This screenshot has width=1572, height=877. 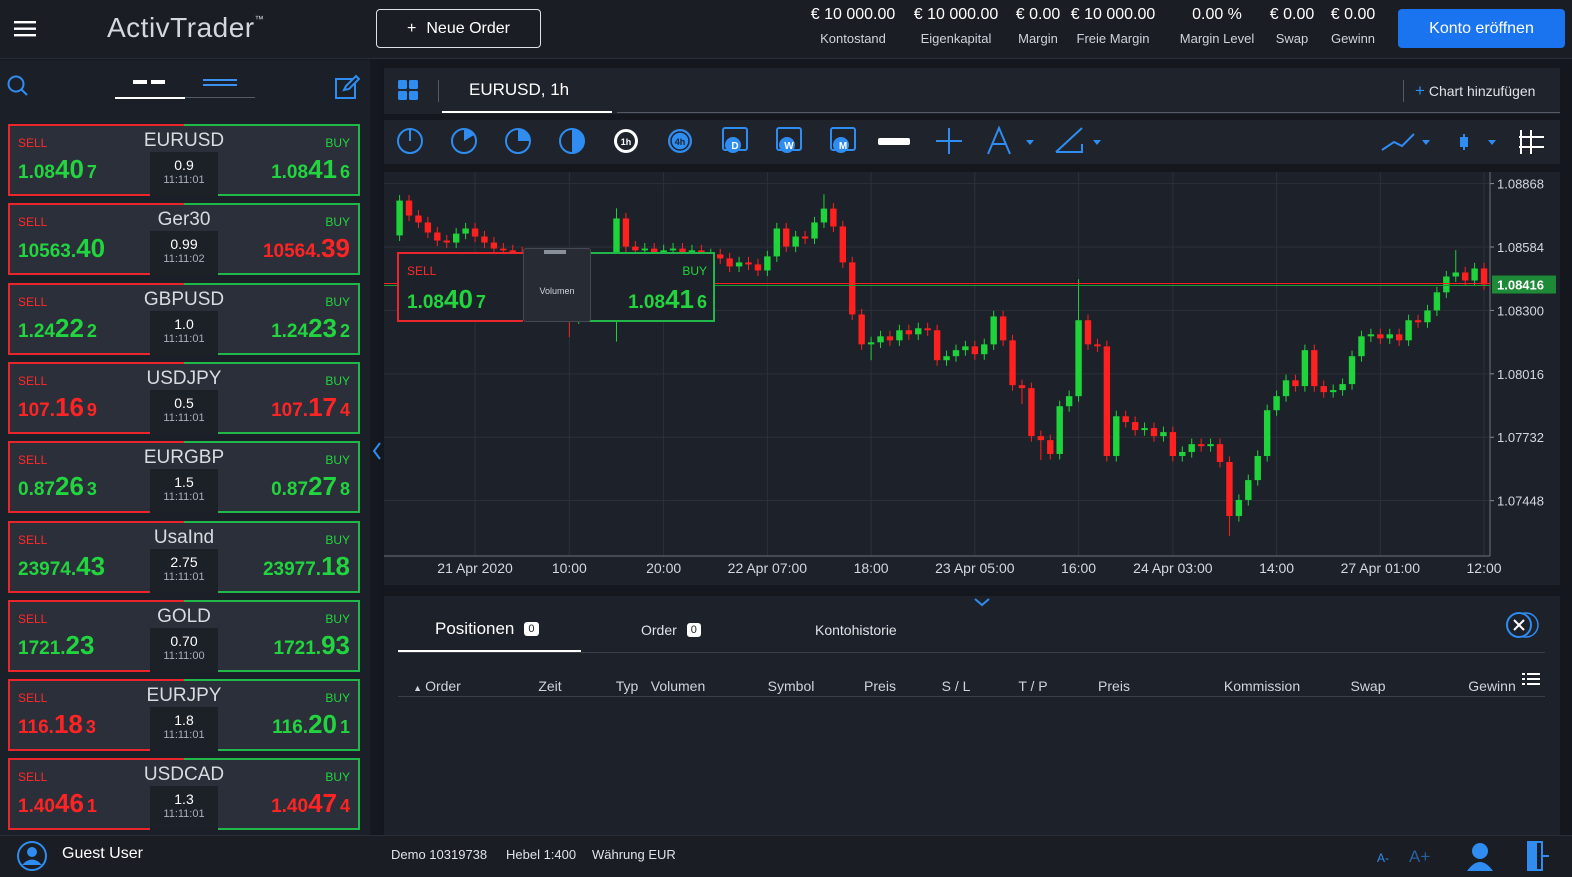 I want to click on spread: 1.0, so click(x=184, y=323).